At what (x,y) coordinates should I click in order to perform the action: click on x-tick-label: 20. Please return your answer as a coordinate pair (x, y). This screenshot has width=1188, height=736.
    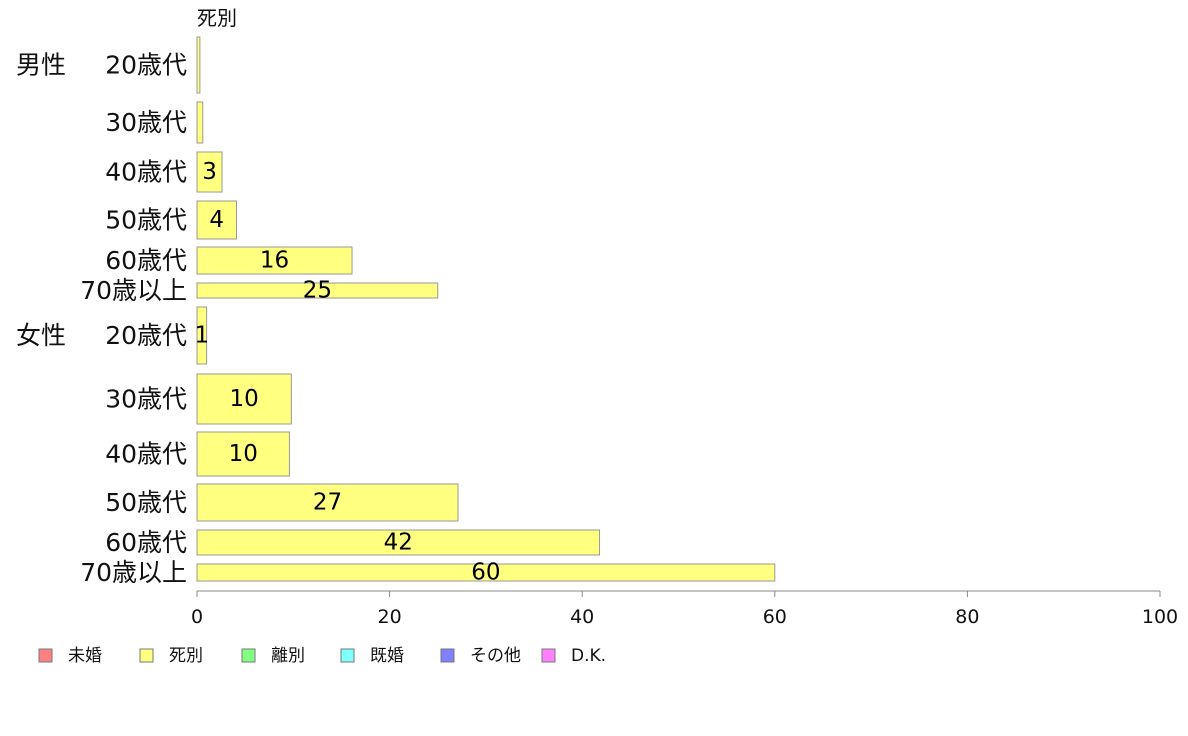
    Looking at the image, I should click on (390, 617).